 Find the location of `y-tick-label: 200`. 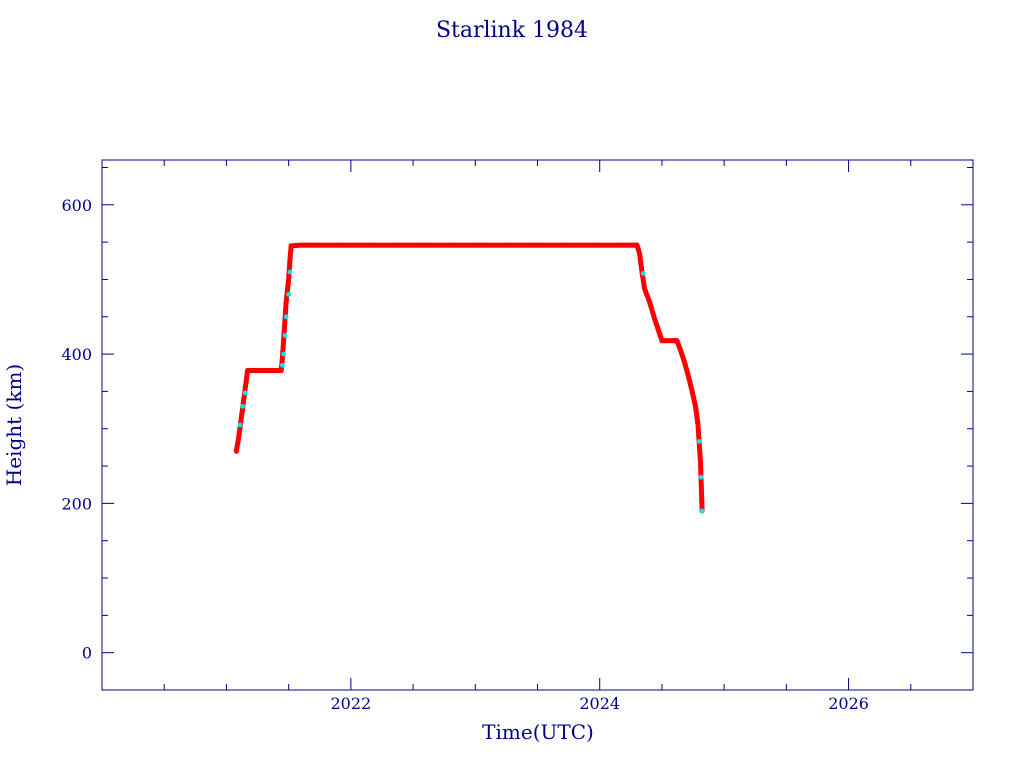

y-tick-label: 200 is located at coordinates (76, 503).